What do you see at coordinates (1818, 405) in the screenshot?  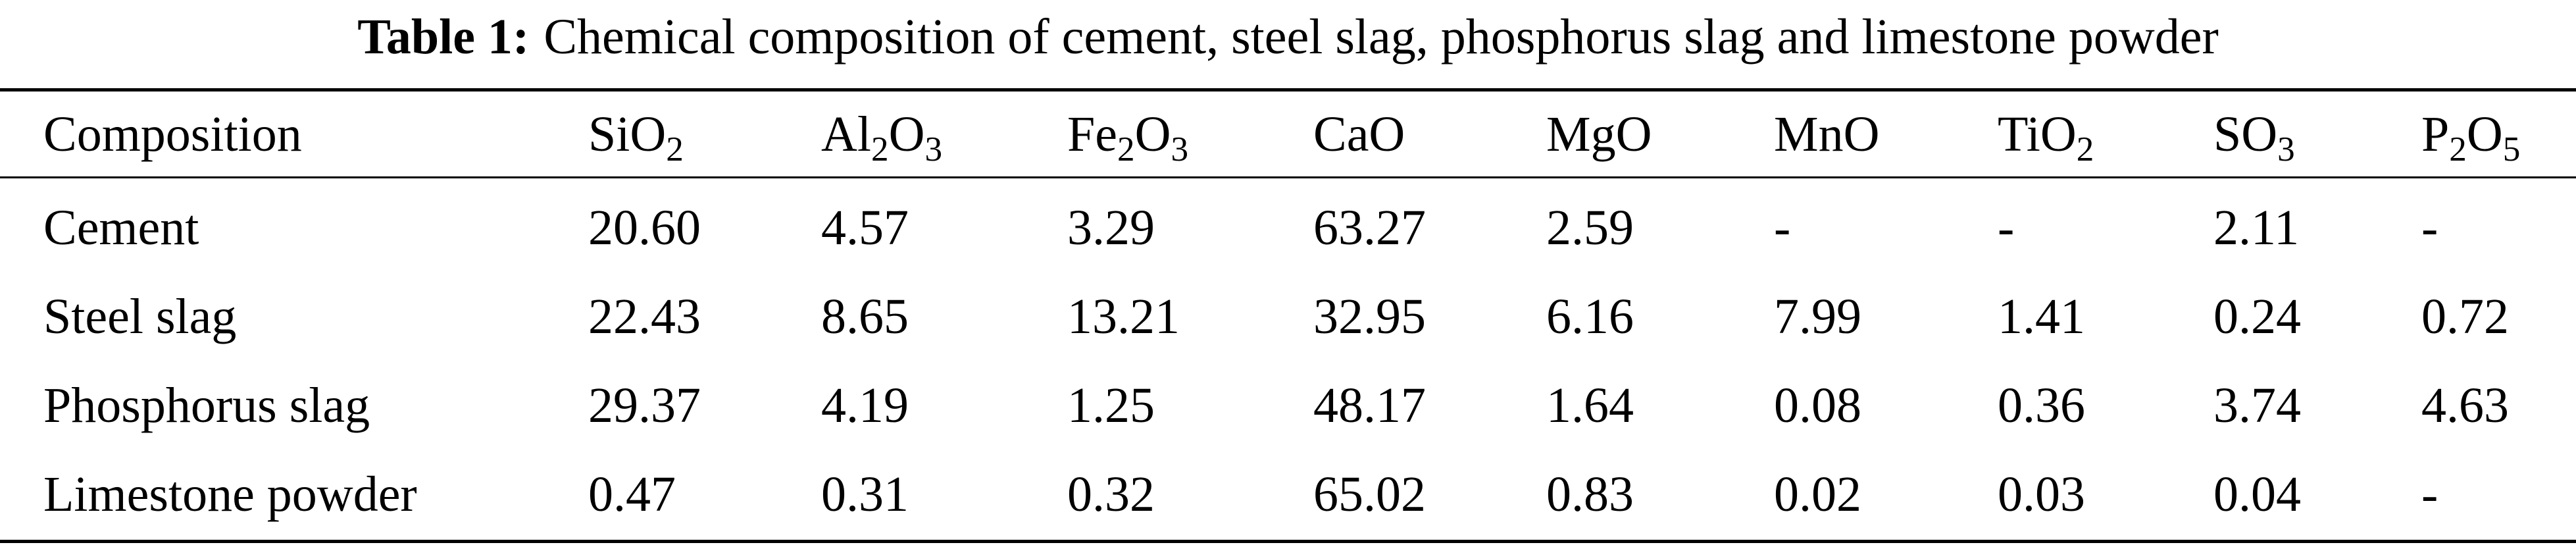 I see `table-cell: 0.08` at bounding box center [1818, 405].